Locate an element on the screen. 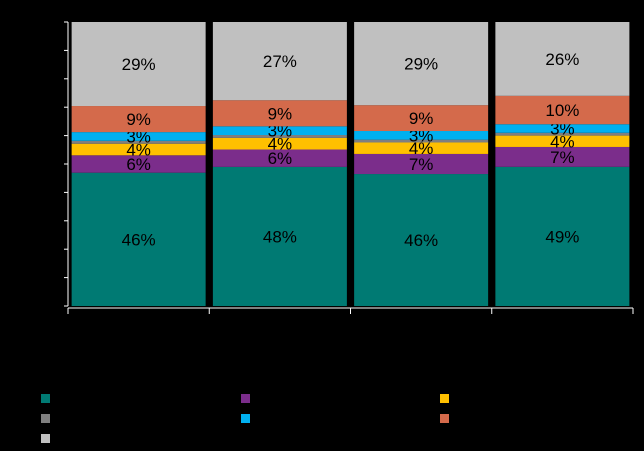 The height and width of the screenshot is (451, 644). legend is located at coordinates (245, 418).